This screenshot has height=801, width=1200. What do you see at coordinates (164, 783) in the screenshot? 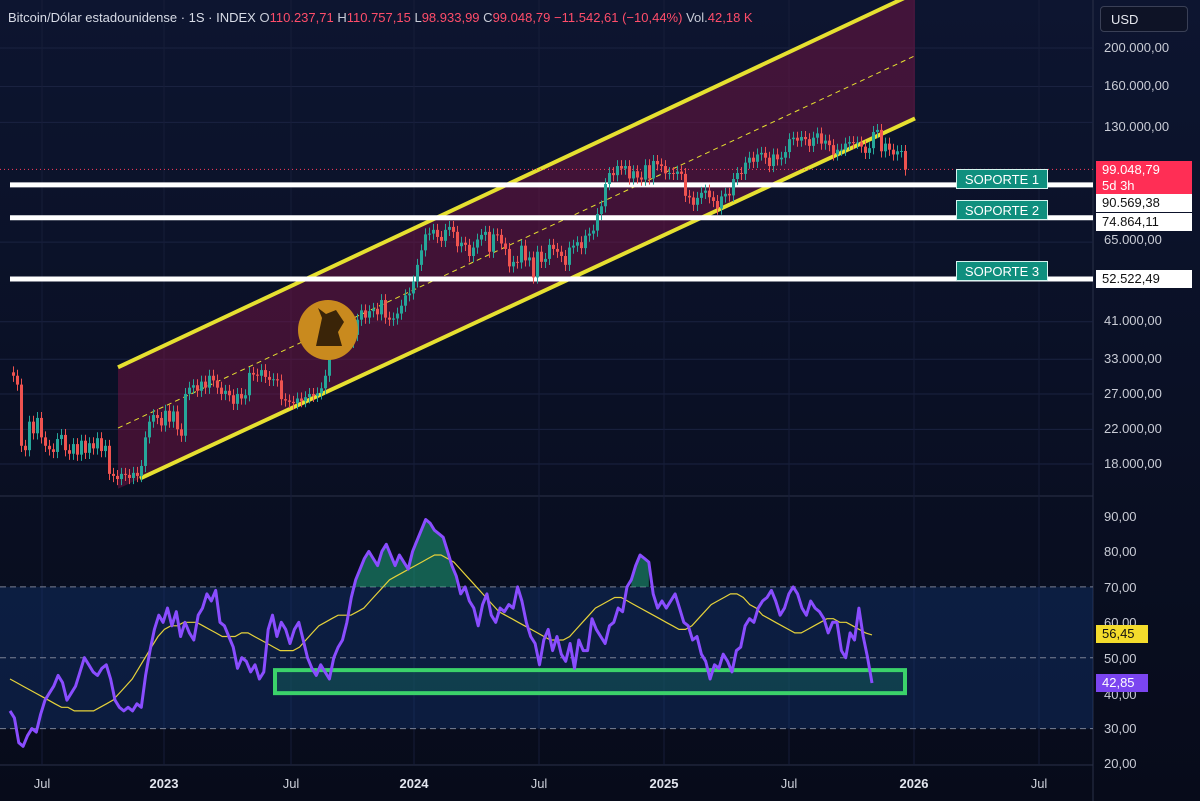
I see `time-tick: 2023` at bounding box center [164, 783].